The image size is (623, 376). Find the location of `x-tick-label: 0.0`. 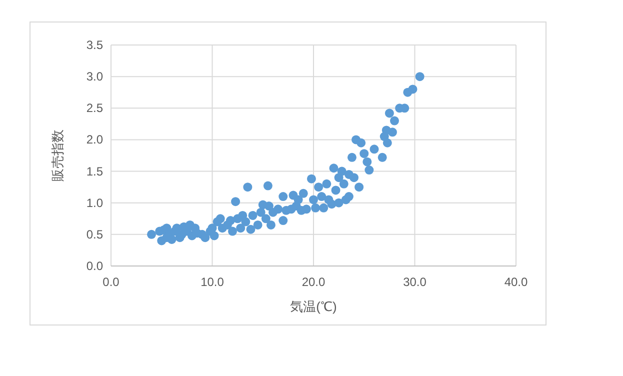

x-tick-label: 0.0 is located at coordinates (111, 282).